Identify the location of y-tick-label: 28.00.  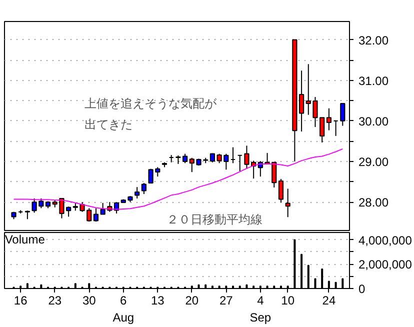
(373, 203).